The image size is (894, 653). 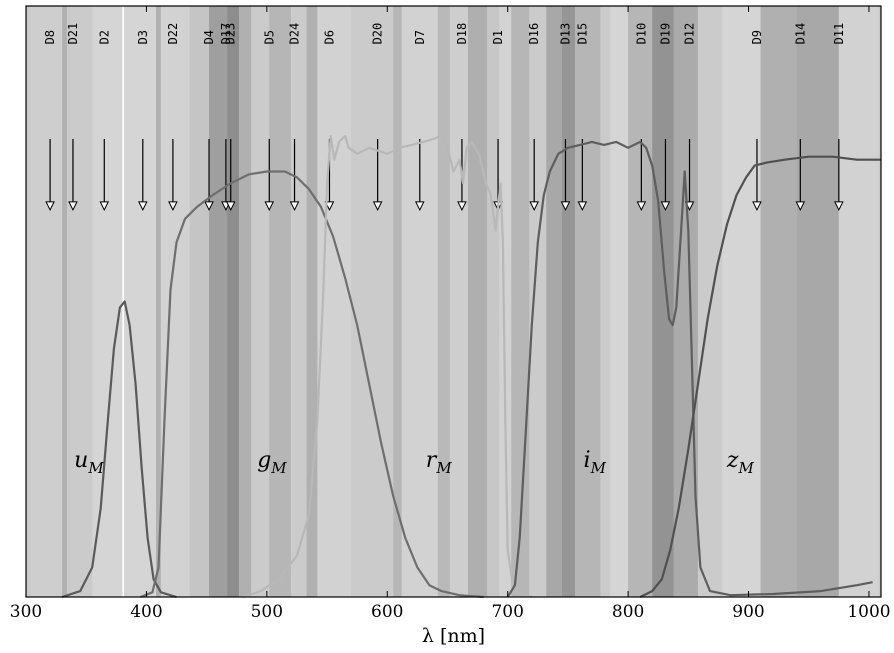 I want to click on x-tick-label: 700, so click(x=507, y=612).